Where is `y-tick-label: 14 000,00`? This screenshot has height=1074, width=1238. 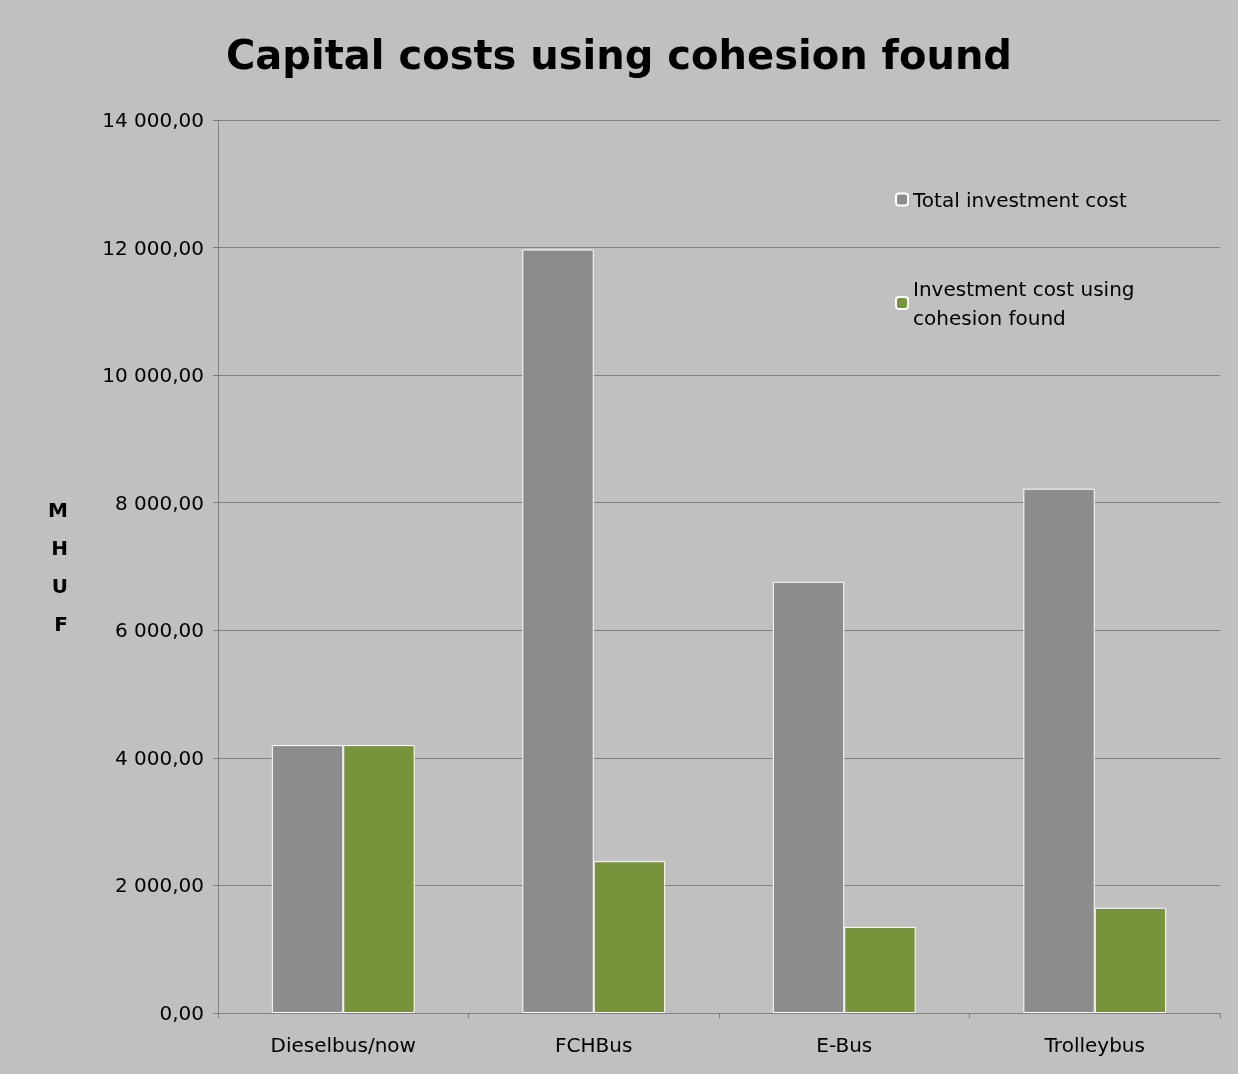
y-tick-label: 14 000,00 is located at coordinates (153, 120).